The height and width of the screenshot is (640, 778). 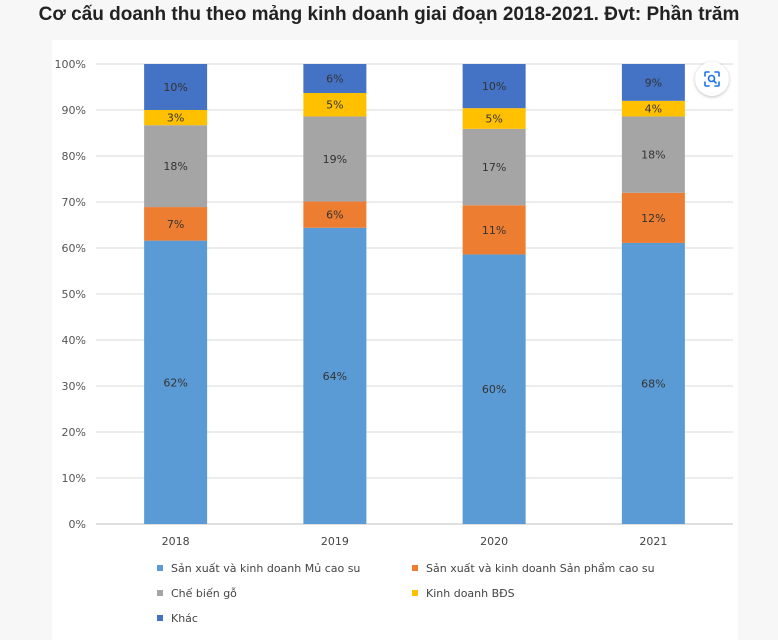 What do you see at coordinates (284, 593) in the screenshot?
I see `legend-item: Chế biến gỗ` at bounding box center [284, 593].